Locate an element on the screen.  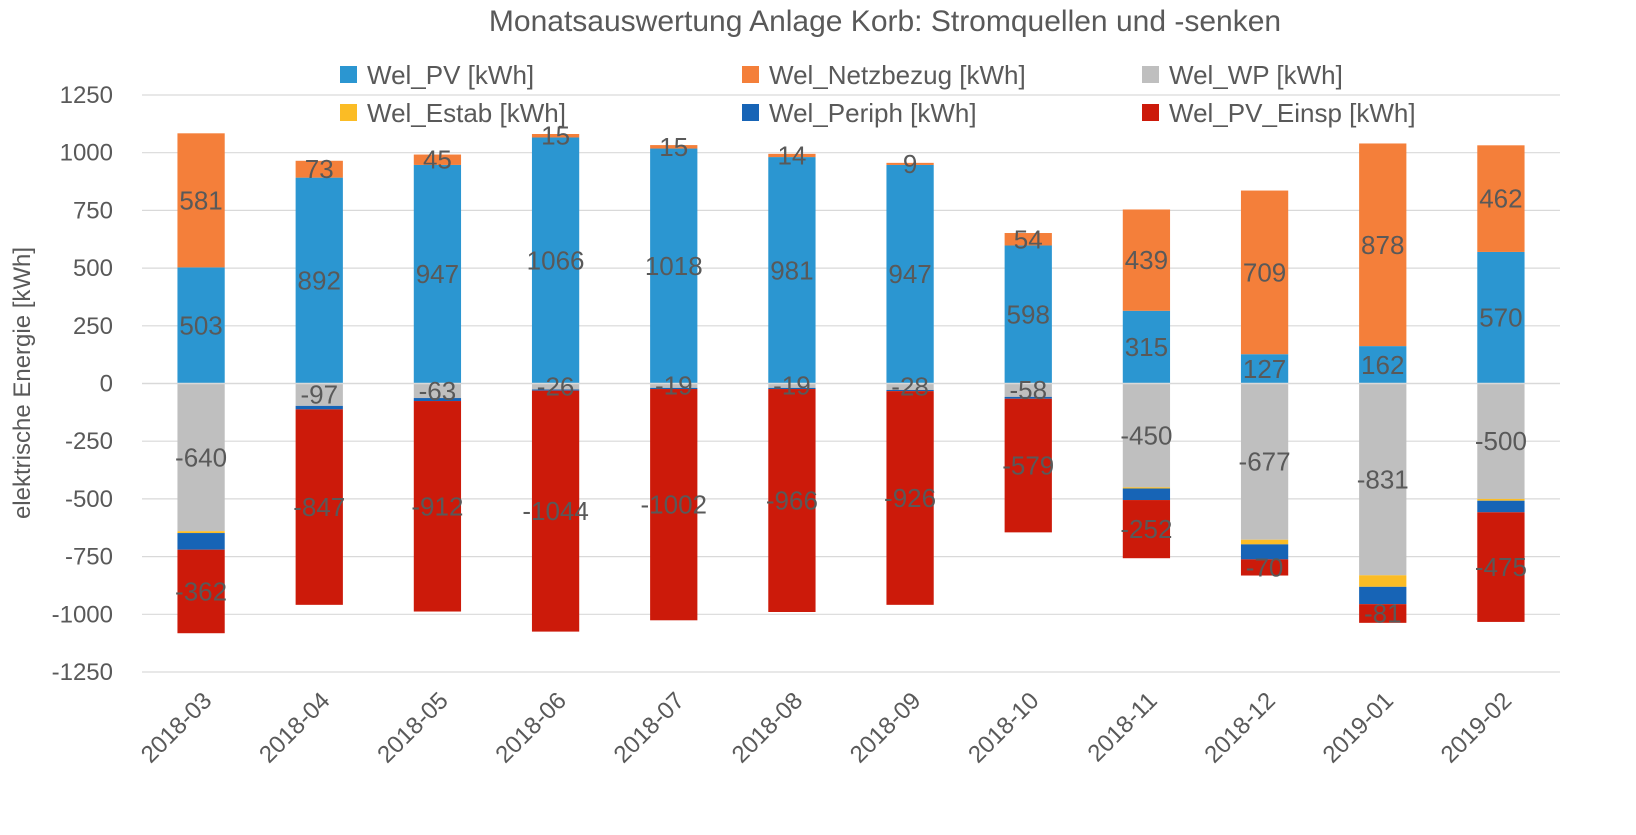
data-label: -19 is located at coordinates (792, 386).